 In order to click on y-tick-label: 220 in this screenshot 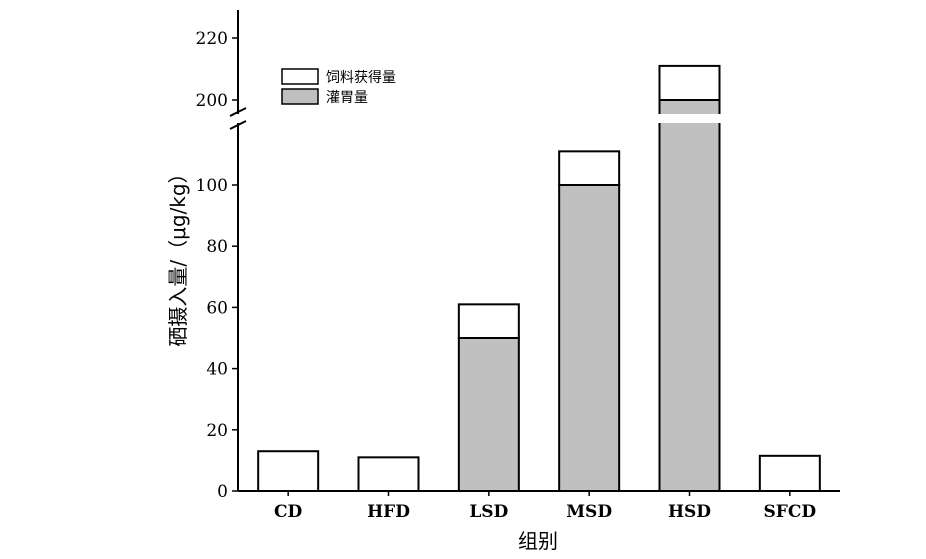, I will do `click(212, 39)`.